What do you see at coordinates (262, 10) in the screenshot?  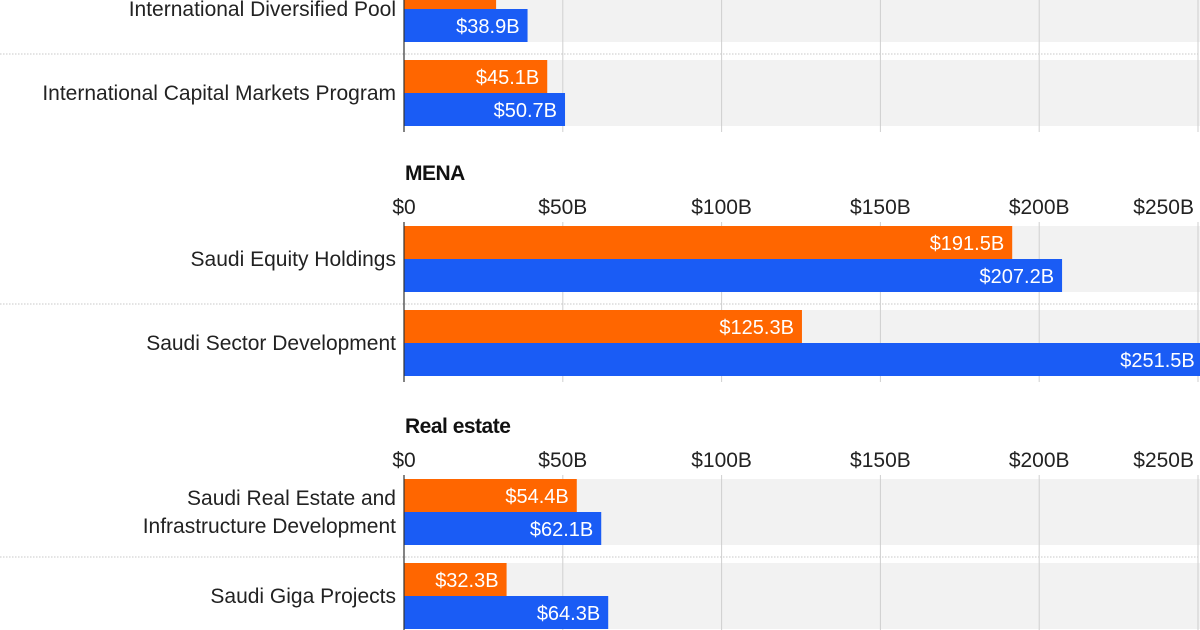 I see `category-label: International Diversified Pool` at bounding box center [262, 10].